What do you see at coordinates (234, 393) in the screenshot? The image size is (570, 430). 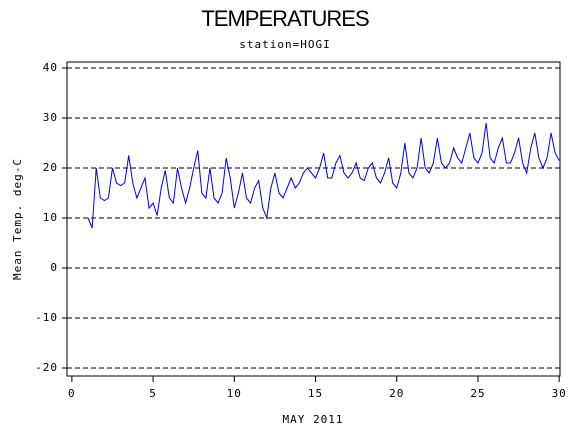 I see `x-tick-label: 10` at bounding box center [234, 393].